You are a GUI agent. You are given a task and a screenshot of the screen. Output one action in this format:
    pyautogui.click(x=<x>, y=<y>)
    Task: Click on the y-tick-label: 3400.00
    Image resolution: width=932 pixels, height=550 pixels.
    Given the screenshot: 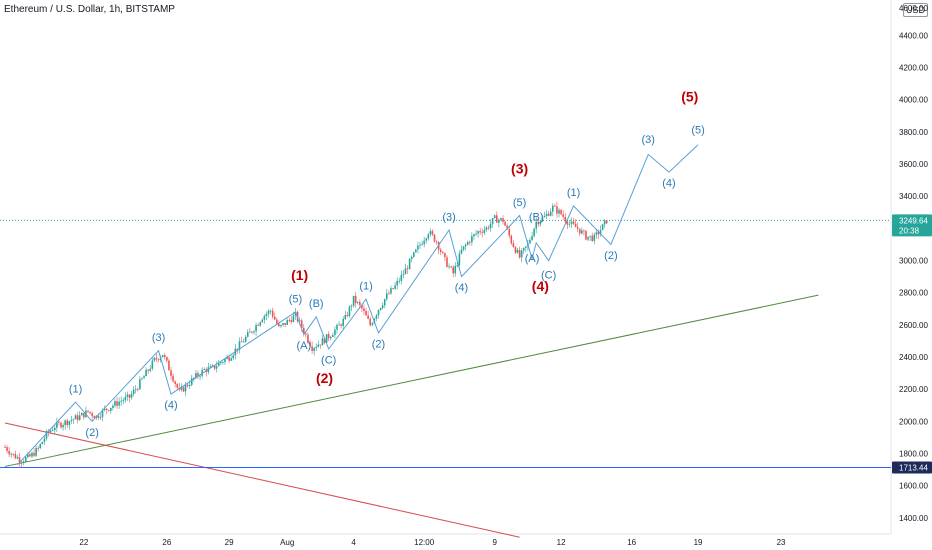 What is the action you would take?
    pyautogui.click(x=913, y=196)
    